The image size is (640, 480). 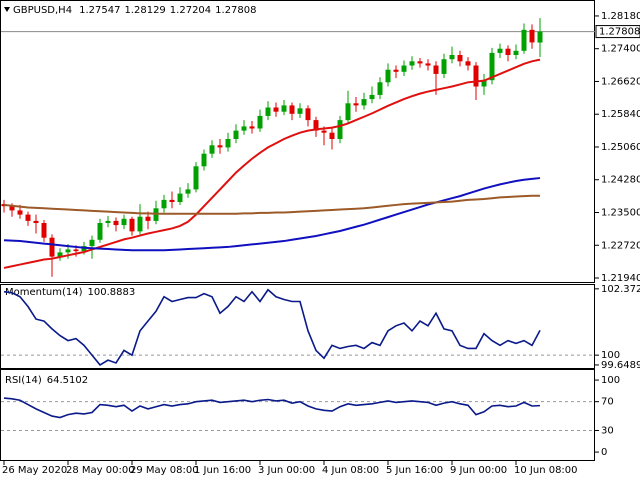 I want to click on collapse-arrow, so click(x=7, y=9).